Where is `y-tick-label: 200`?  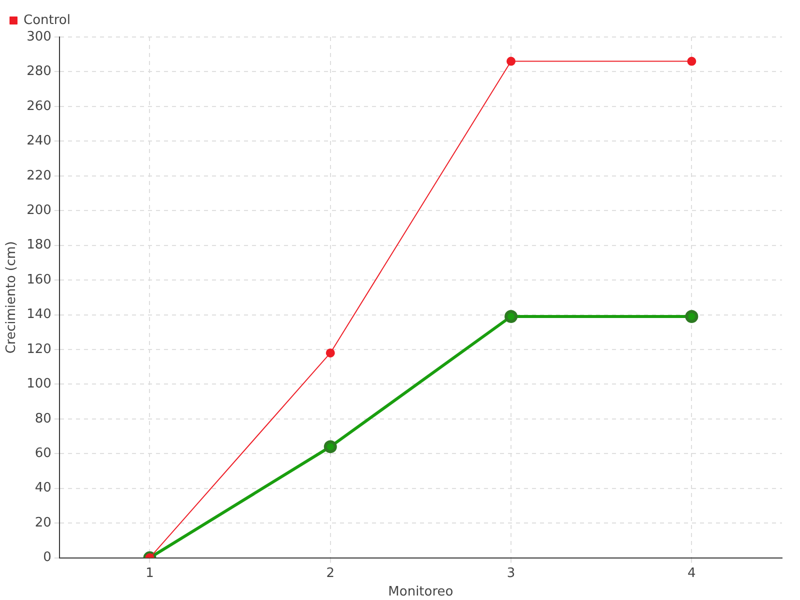 y-tick-label: 200 is located at coordinates (39, 210).